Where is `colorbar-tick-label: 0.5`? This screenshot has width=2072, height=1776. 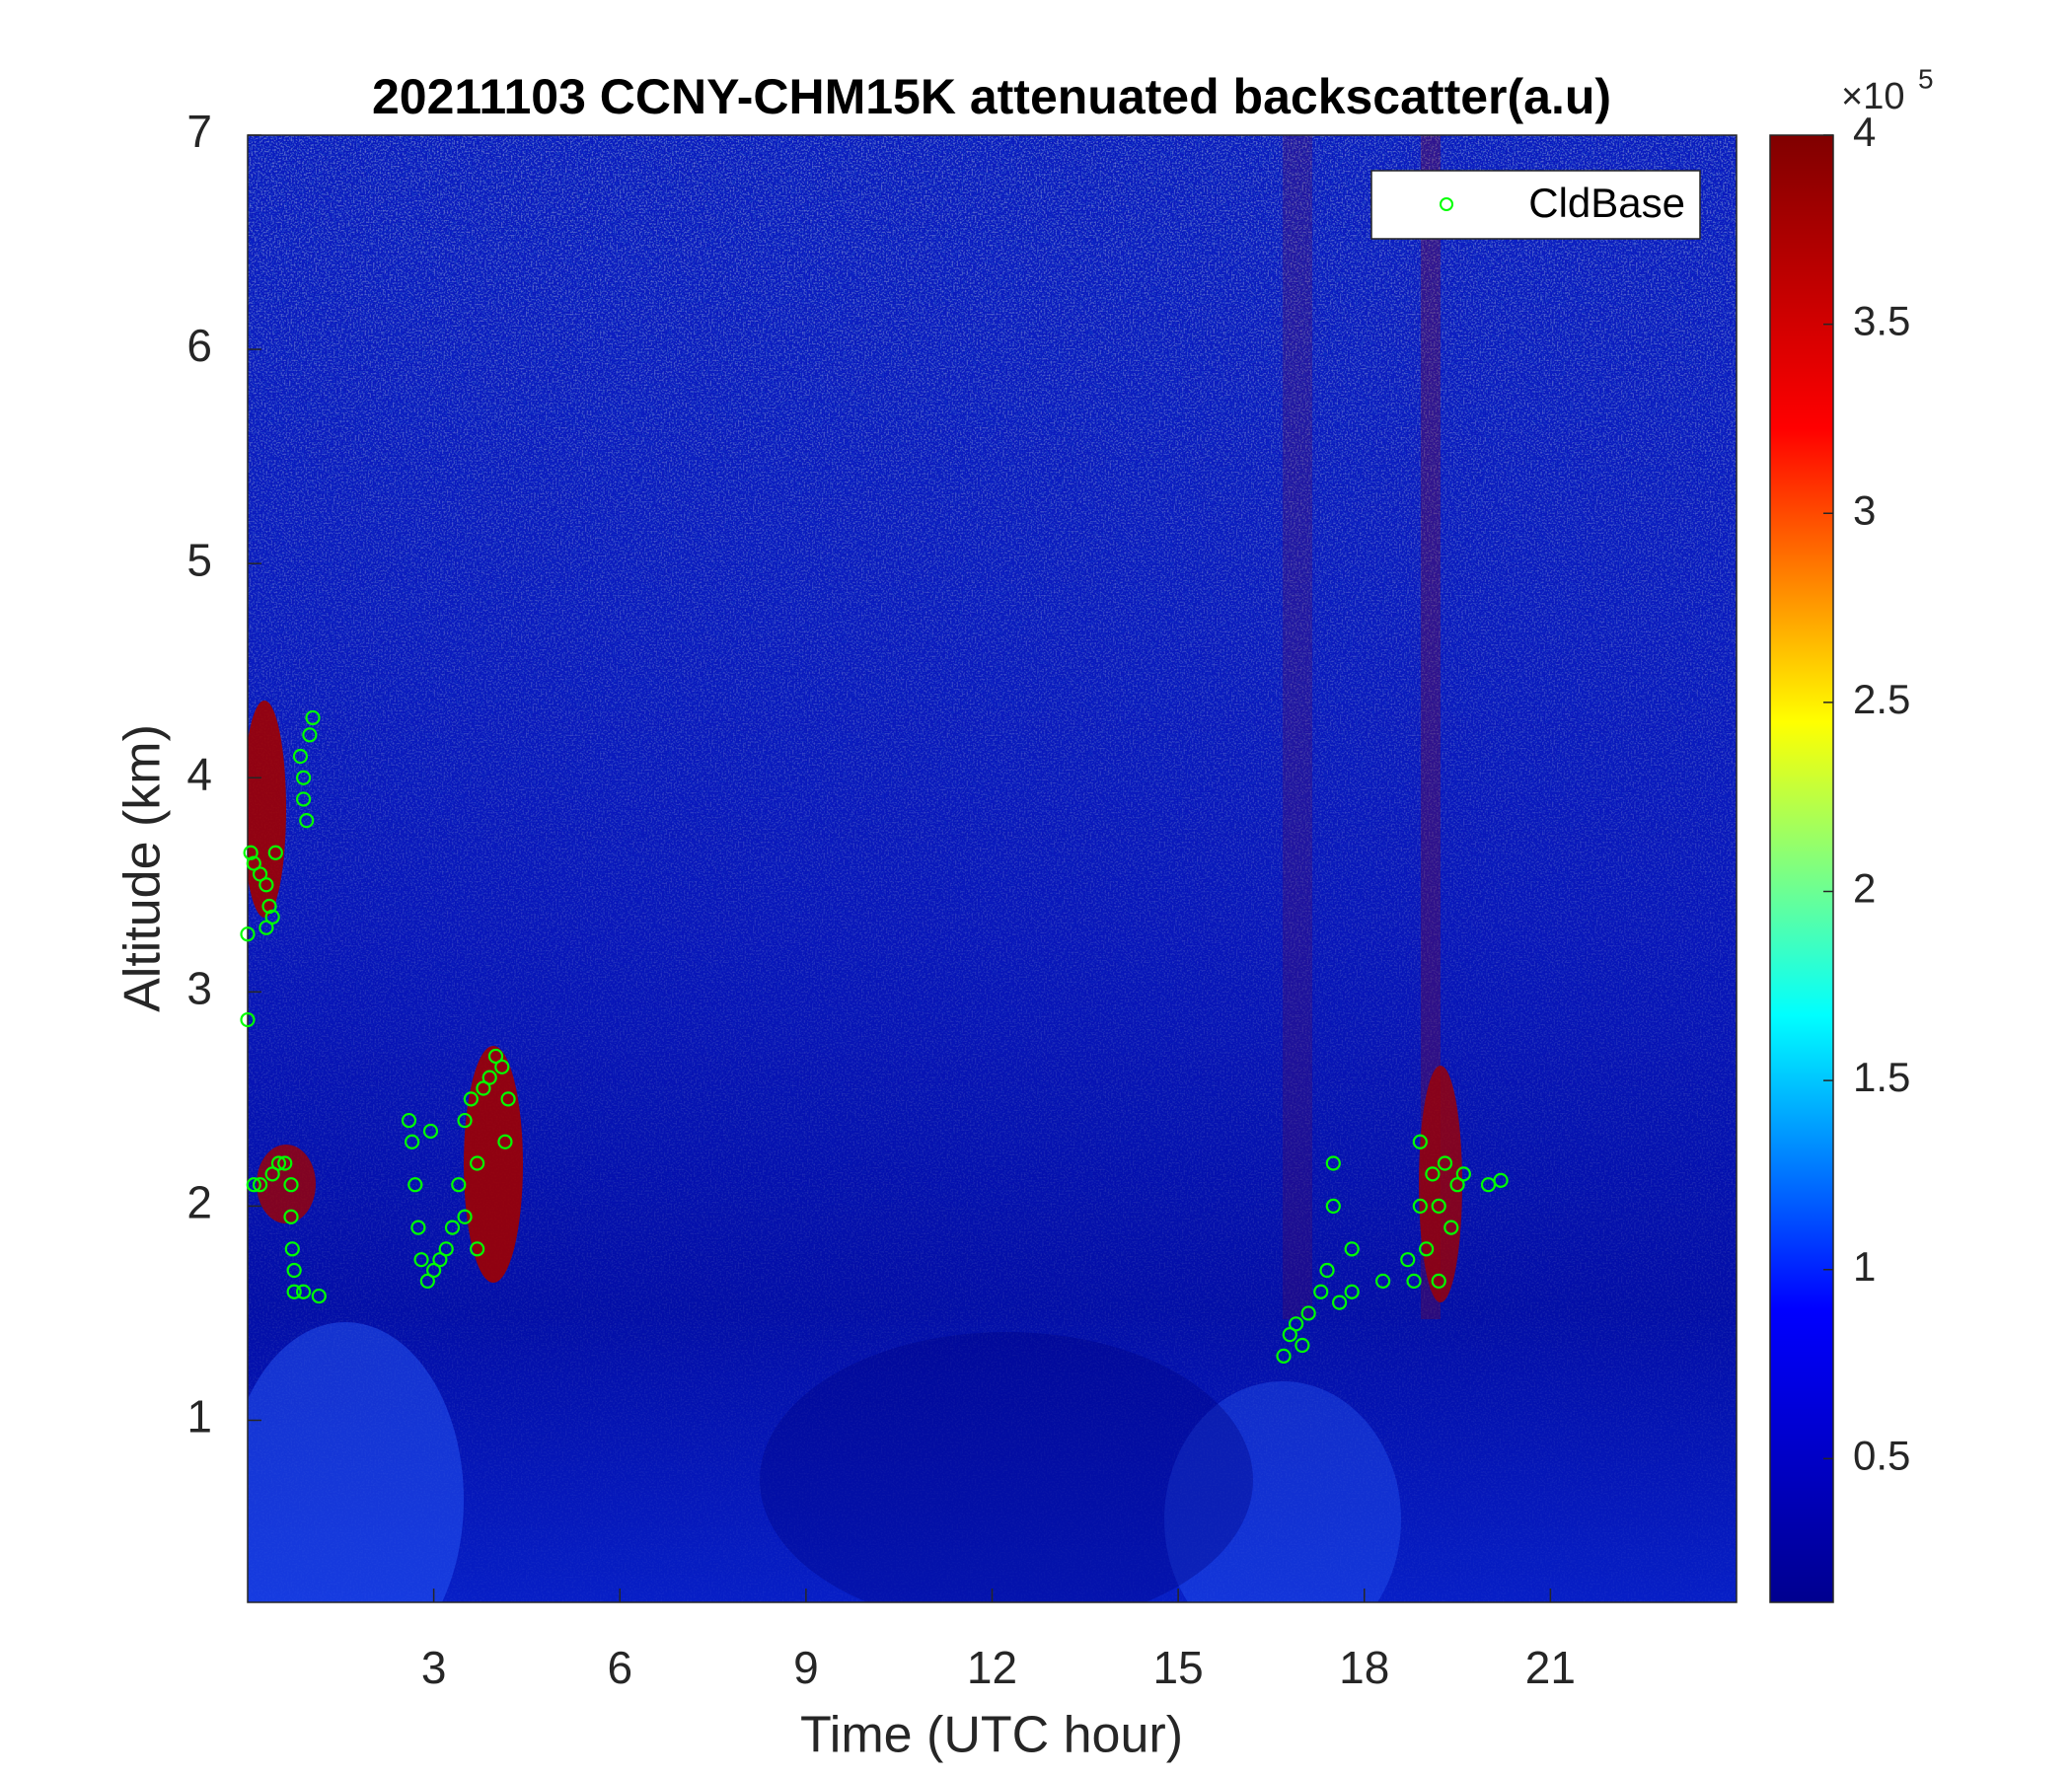 colorbar-tick-label: 0.5 is located at coordinates (1882, 1455).